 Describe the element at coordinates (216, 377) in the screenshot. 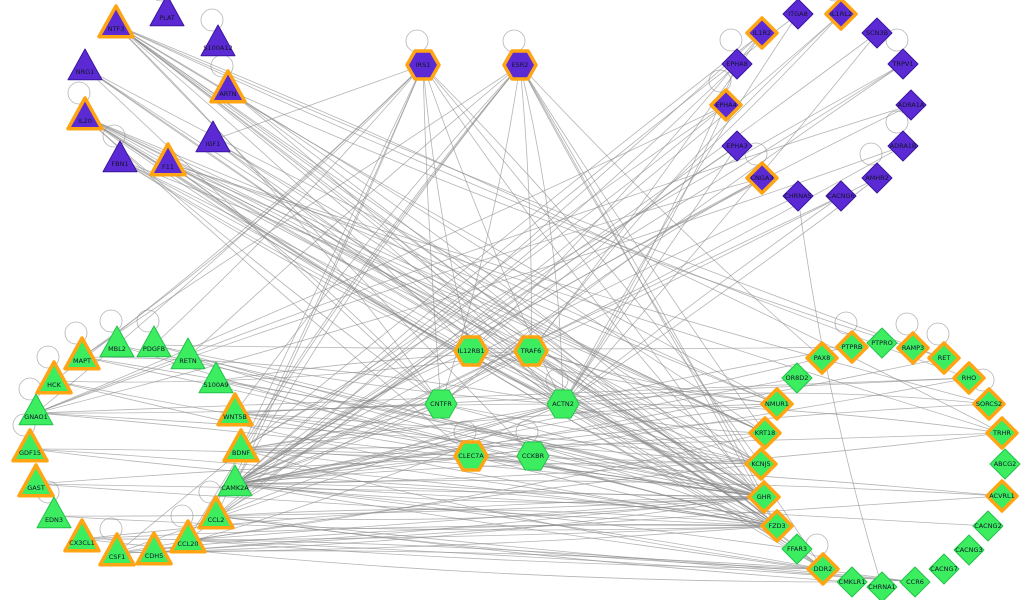

I see `node-S100A9` at that location.